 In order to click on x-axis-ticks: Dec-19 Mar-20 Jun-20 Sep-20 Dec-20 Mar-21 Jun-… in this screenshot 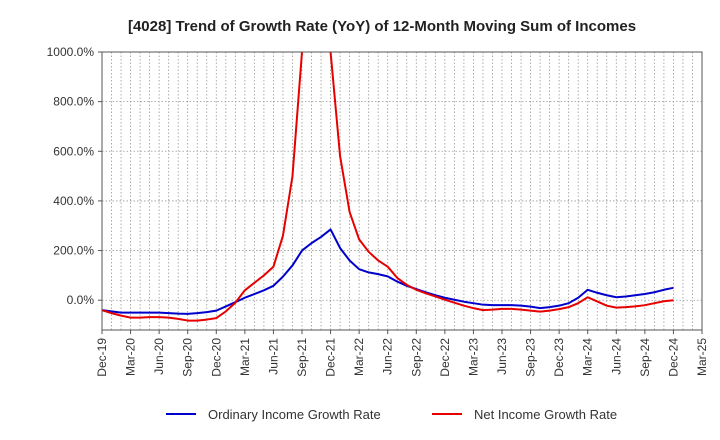, I will do `click(402, 353)`.